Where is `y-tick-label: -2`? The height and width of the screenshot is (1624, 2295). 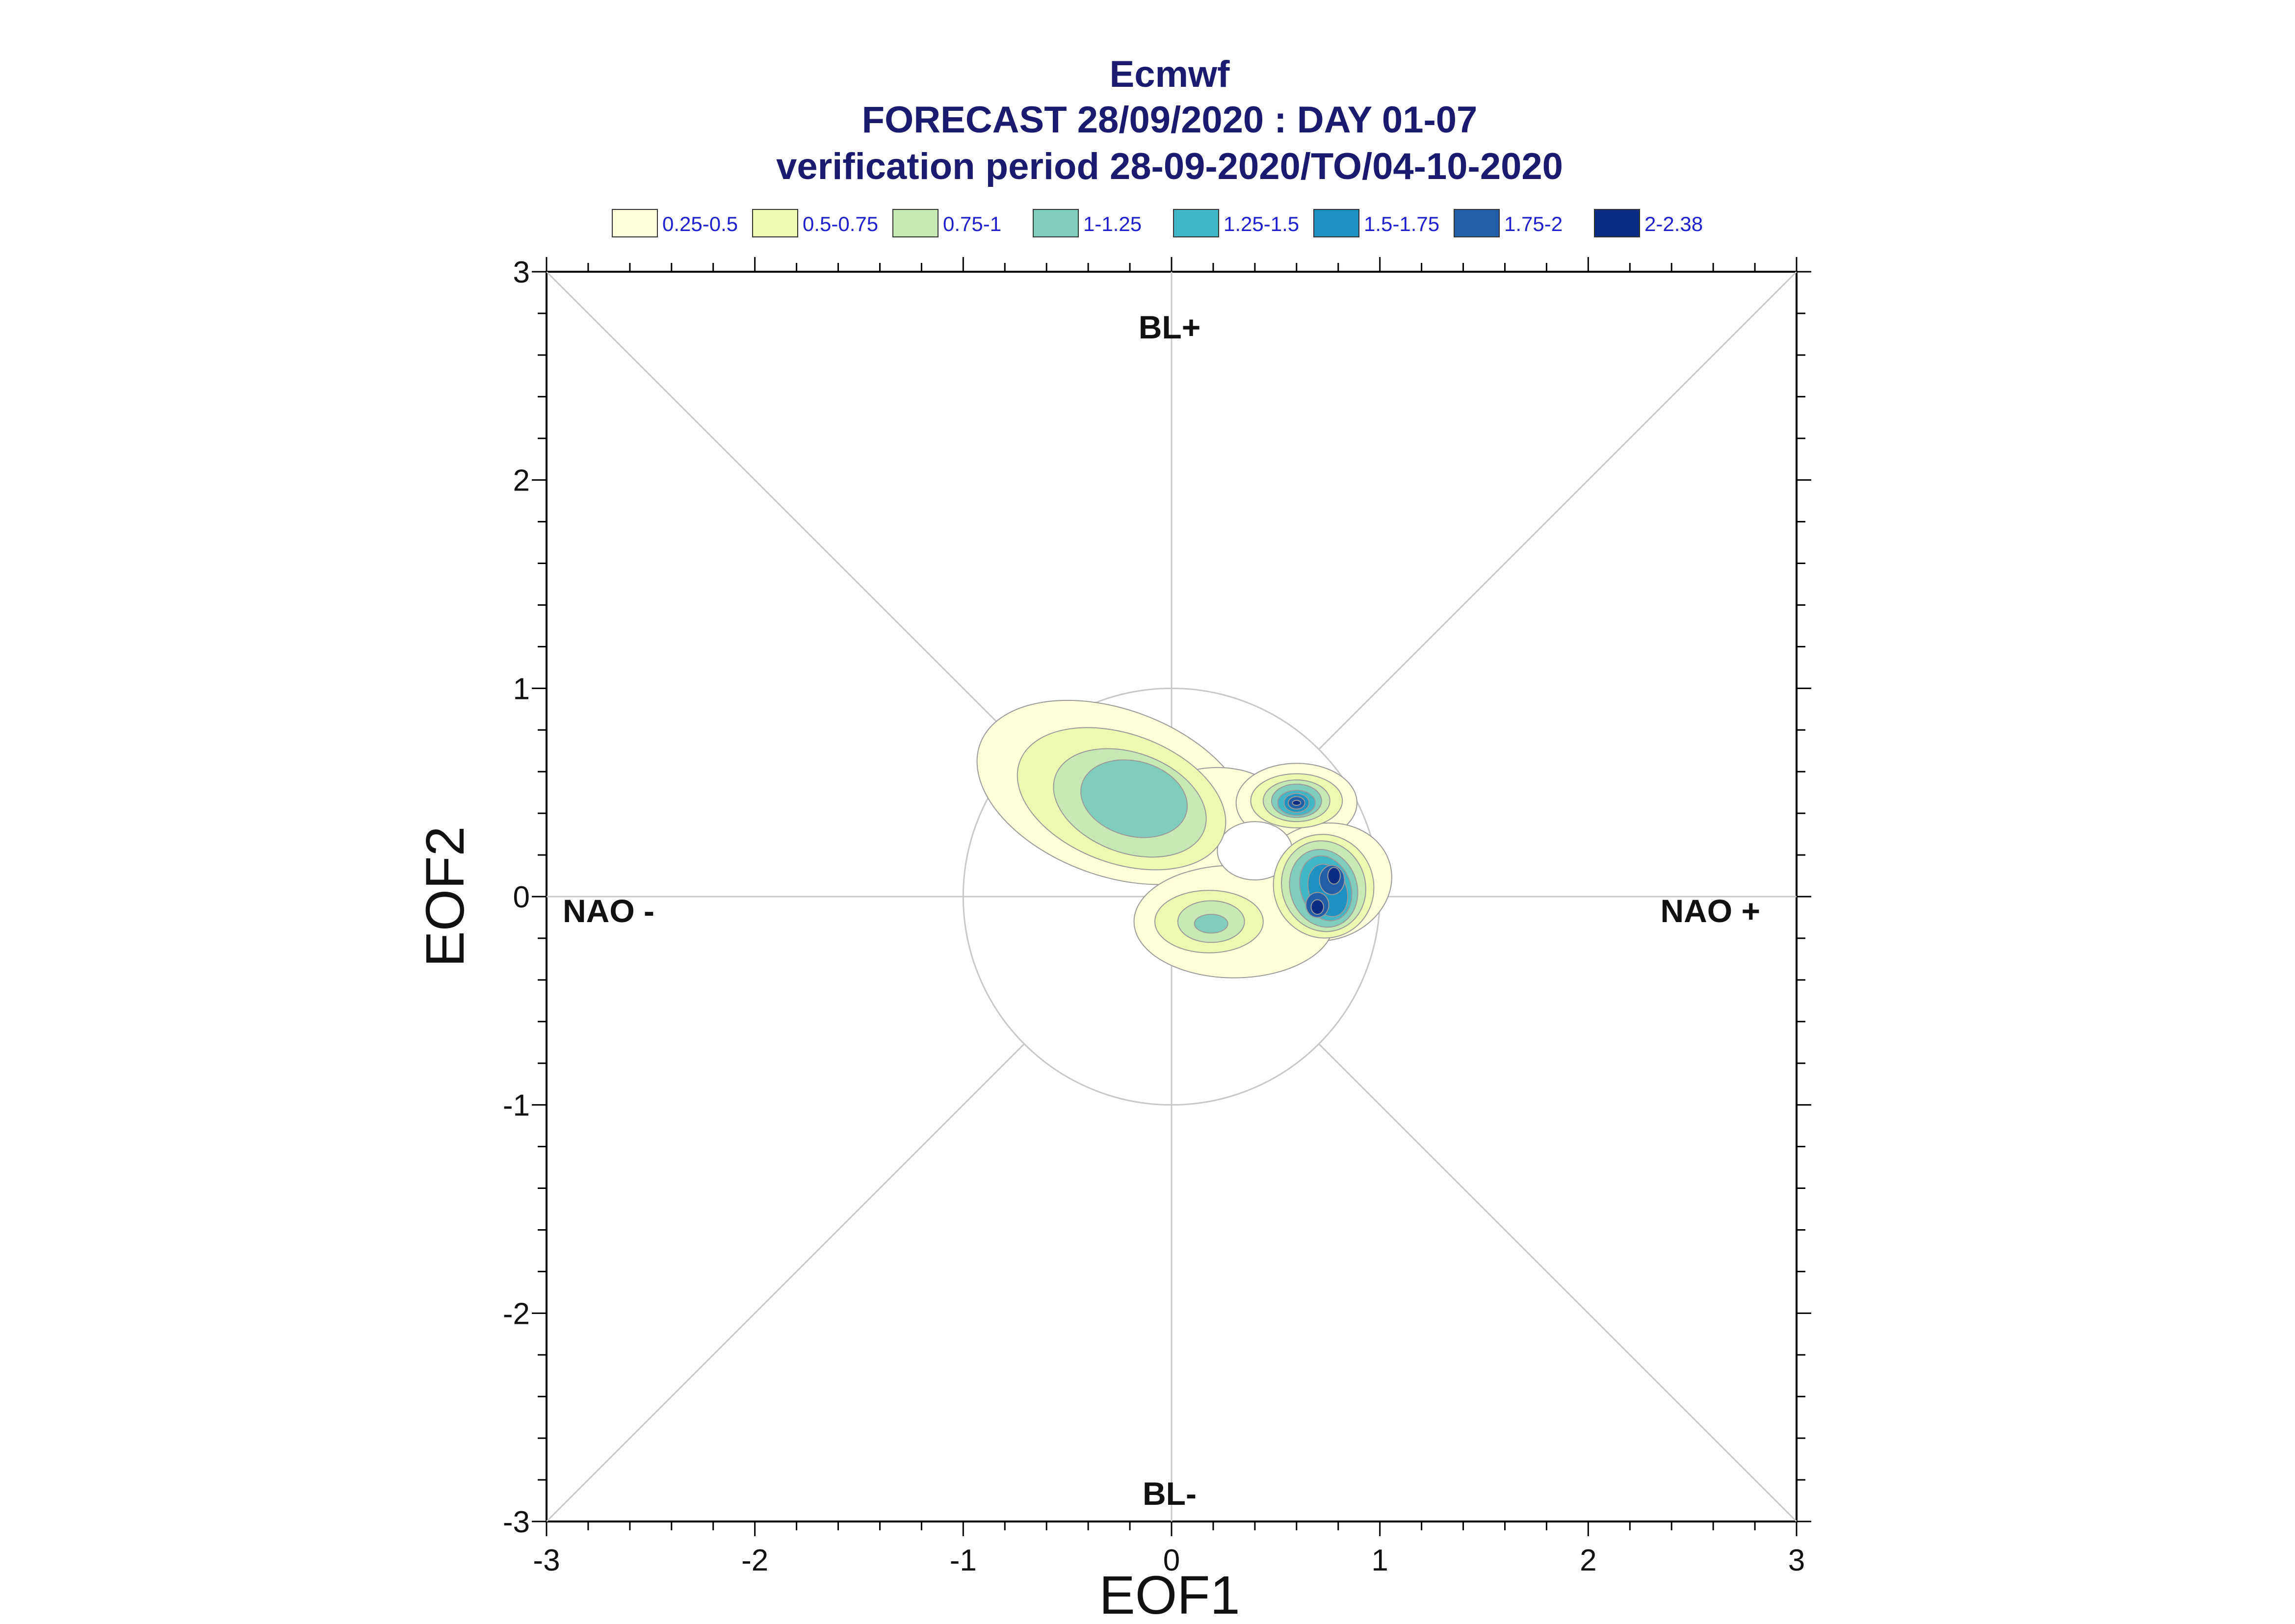 y-tick-label: -2 is located at coordinates (517, 1314).